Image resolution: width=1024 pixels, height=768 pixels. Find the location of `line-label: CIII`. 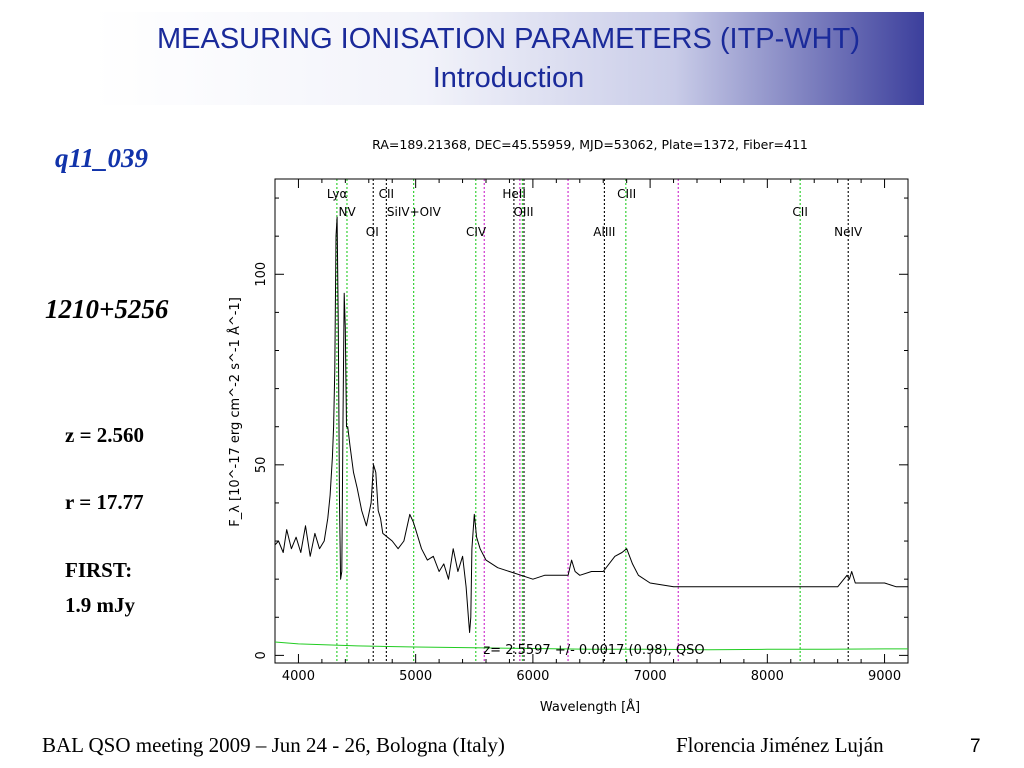

line-label: CIII is located at coordinates (626, 194).